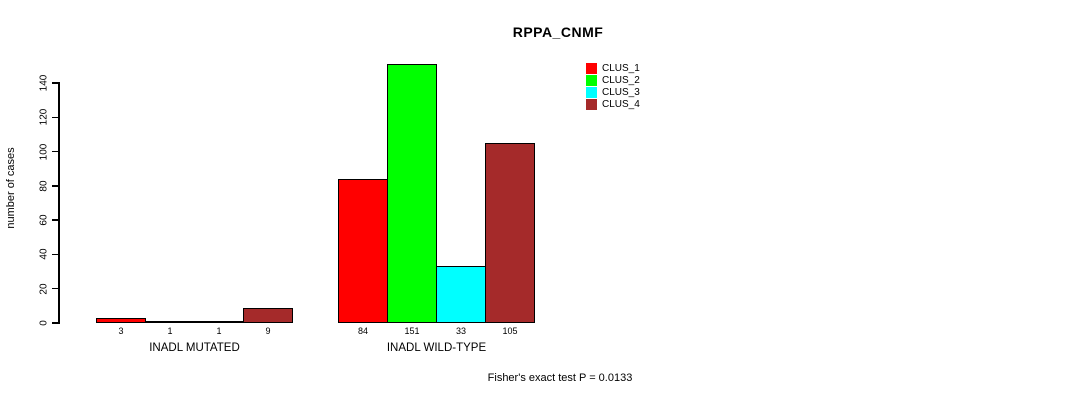 The width and height of the screenshot is (1090, 400). Describe the element at coordinates (621, 80) in the screenshot. I see `legend-label-clus_2: CLUS_2` at that location.